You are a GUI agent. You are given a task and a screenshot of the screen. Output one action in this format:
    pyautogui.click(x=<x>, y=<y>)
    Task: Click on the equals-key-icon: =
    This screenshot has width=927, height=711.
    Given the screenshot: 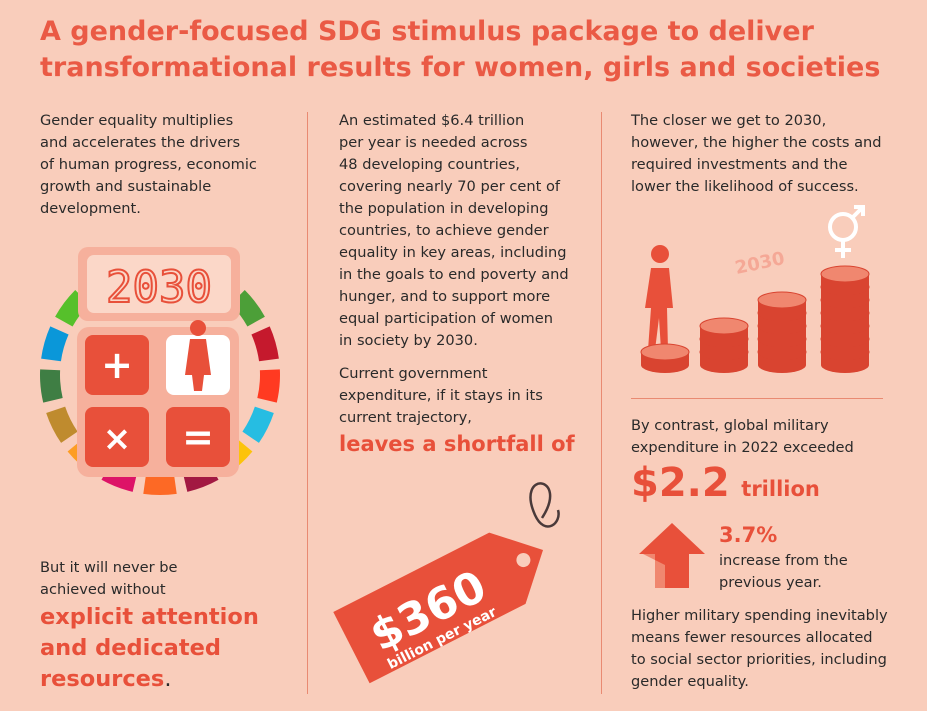 What is the action you would take?
    pyautogui.click(x=198, y=437)
    